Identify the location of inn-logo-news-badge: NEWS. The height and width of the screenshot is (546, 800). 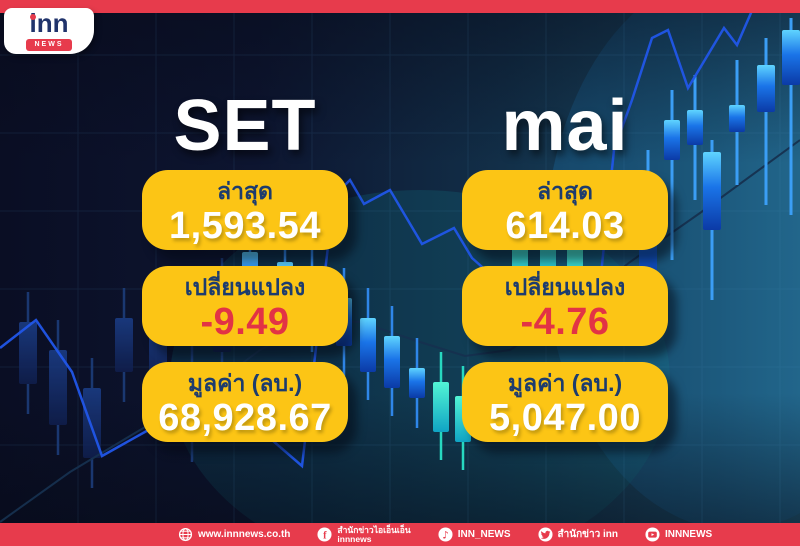
(49, 45).